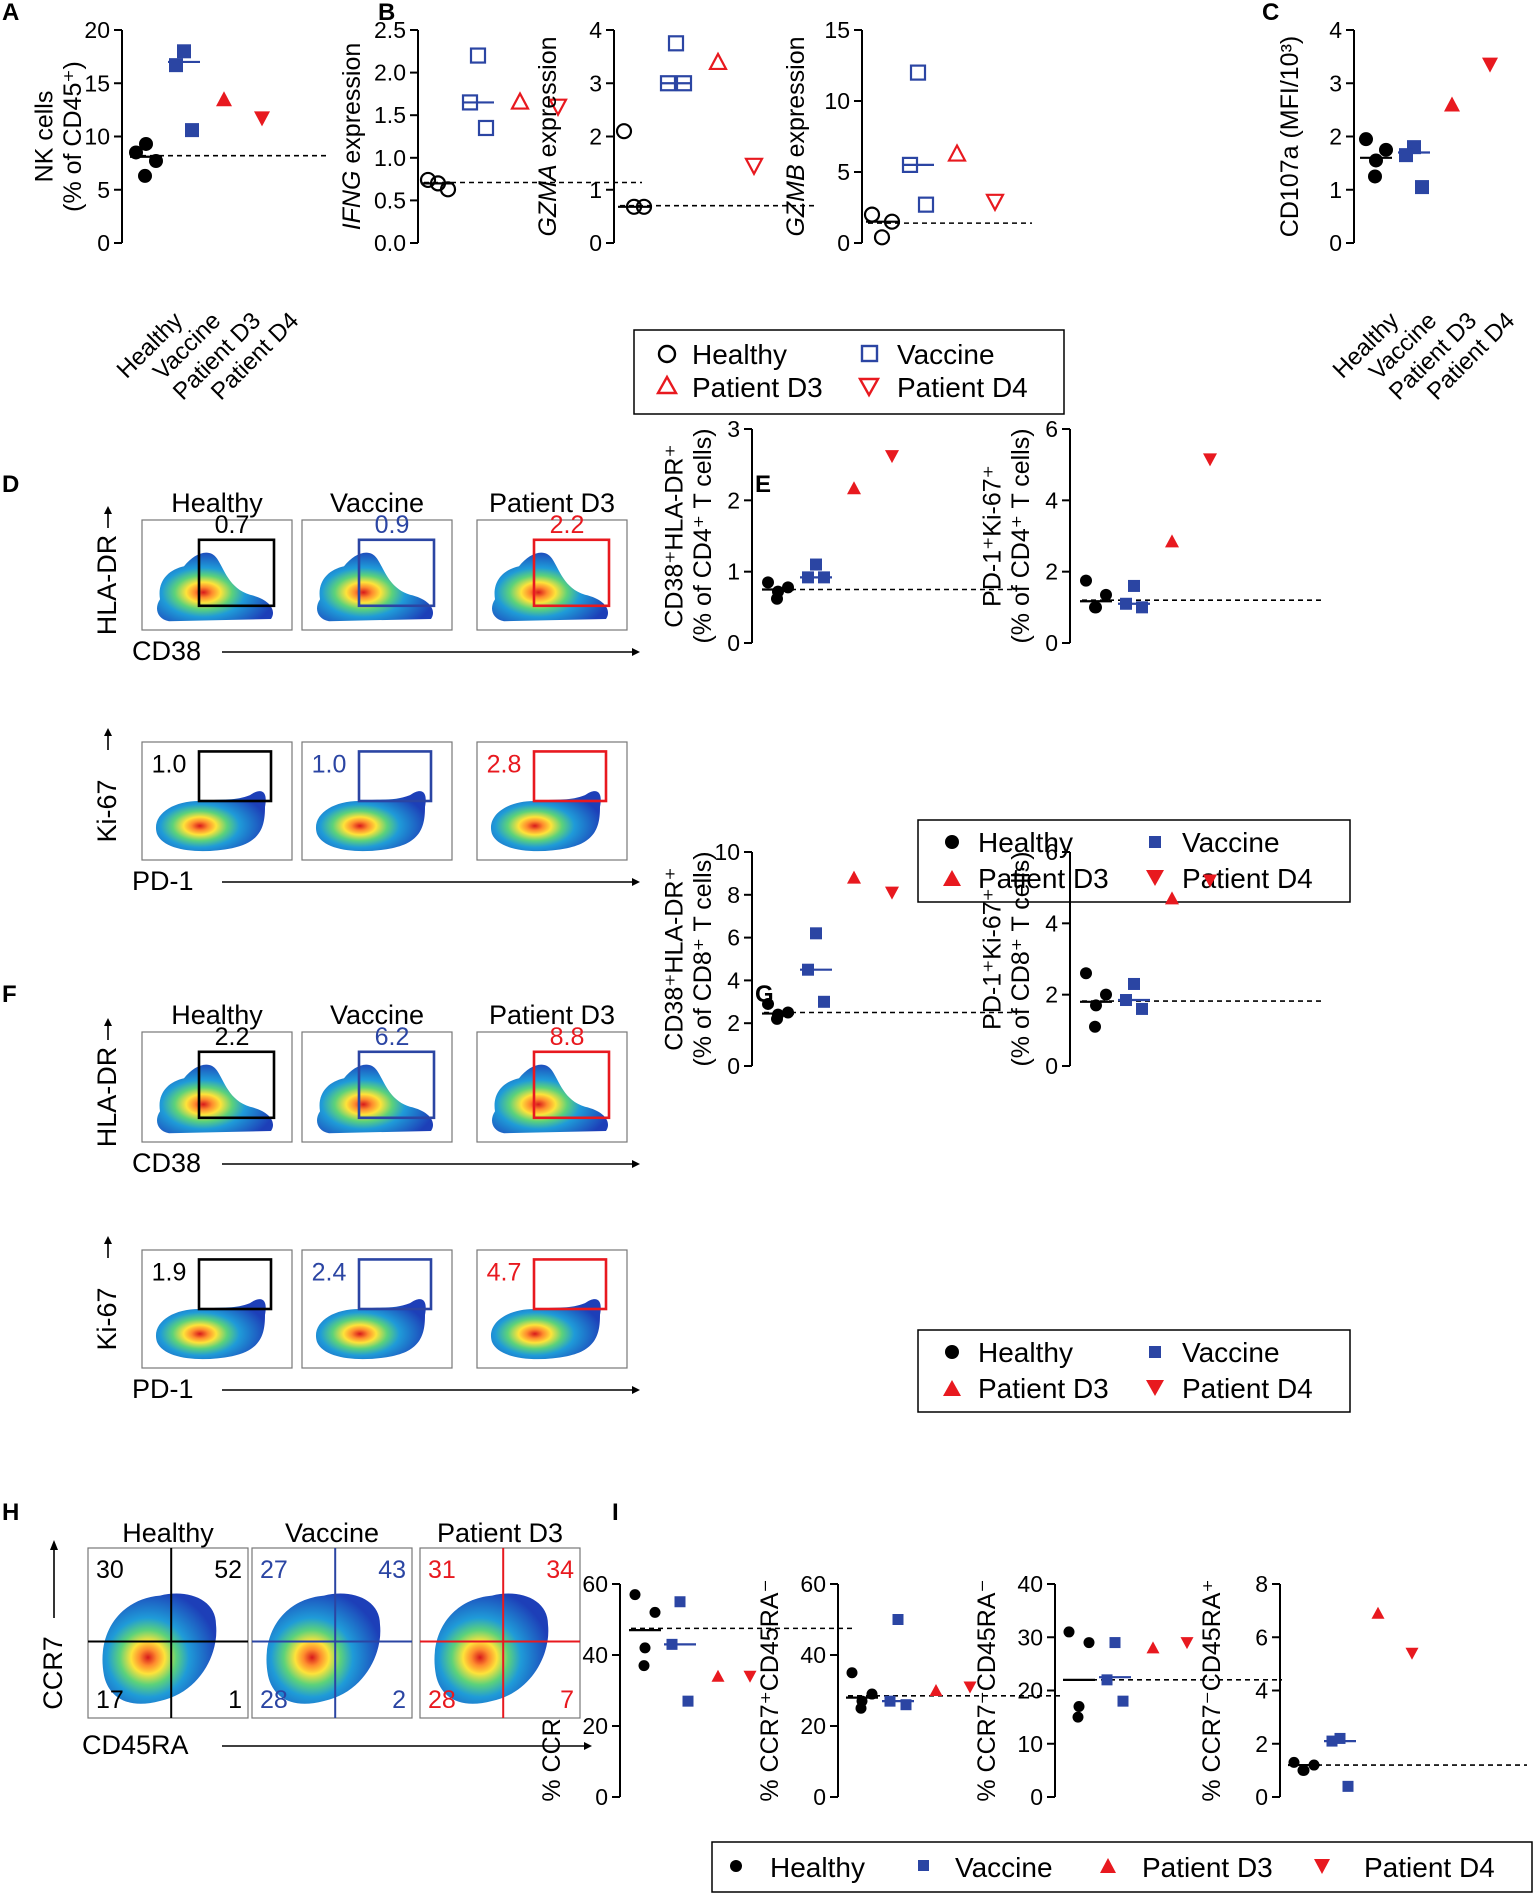 This screenshot has height=1894, width=1535. I want to click on panel-label-c: C, so click(1270, 13).